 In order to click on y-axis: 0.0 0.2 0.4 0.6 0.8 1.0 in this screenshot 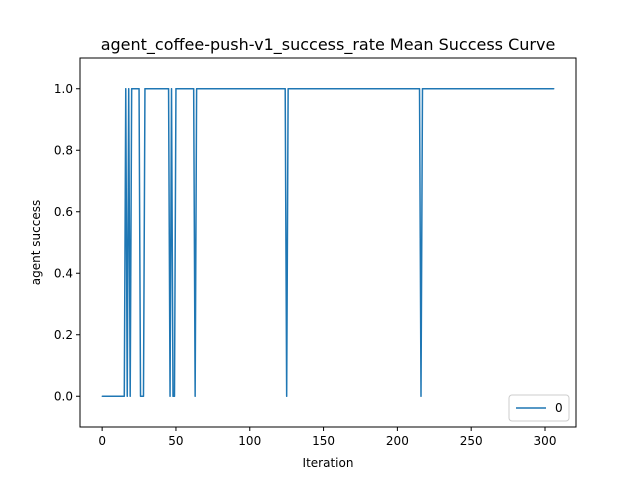, I will do `click(67, 242)`.